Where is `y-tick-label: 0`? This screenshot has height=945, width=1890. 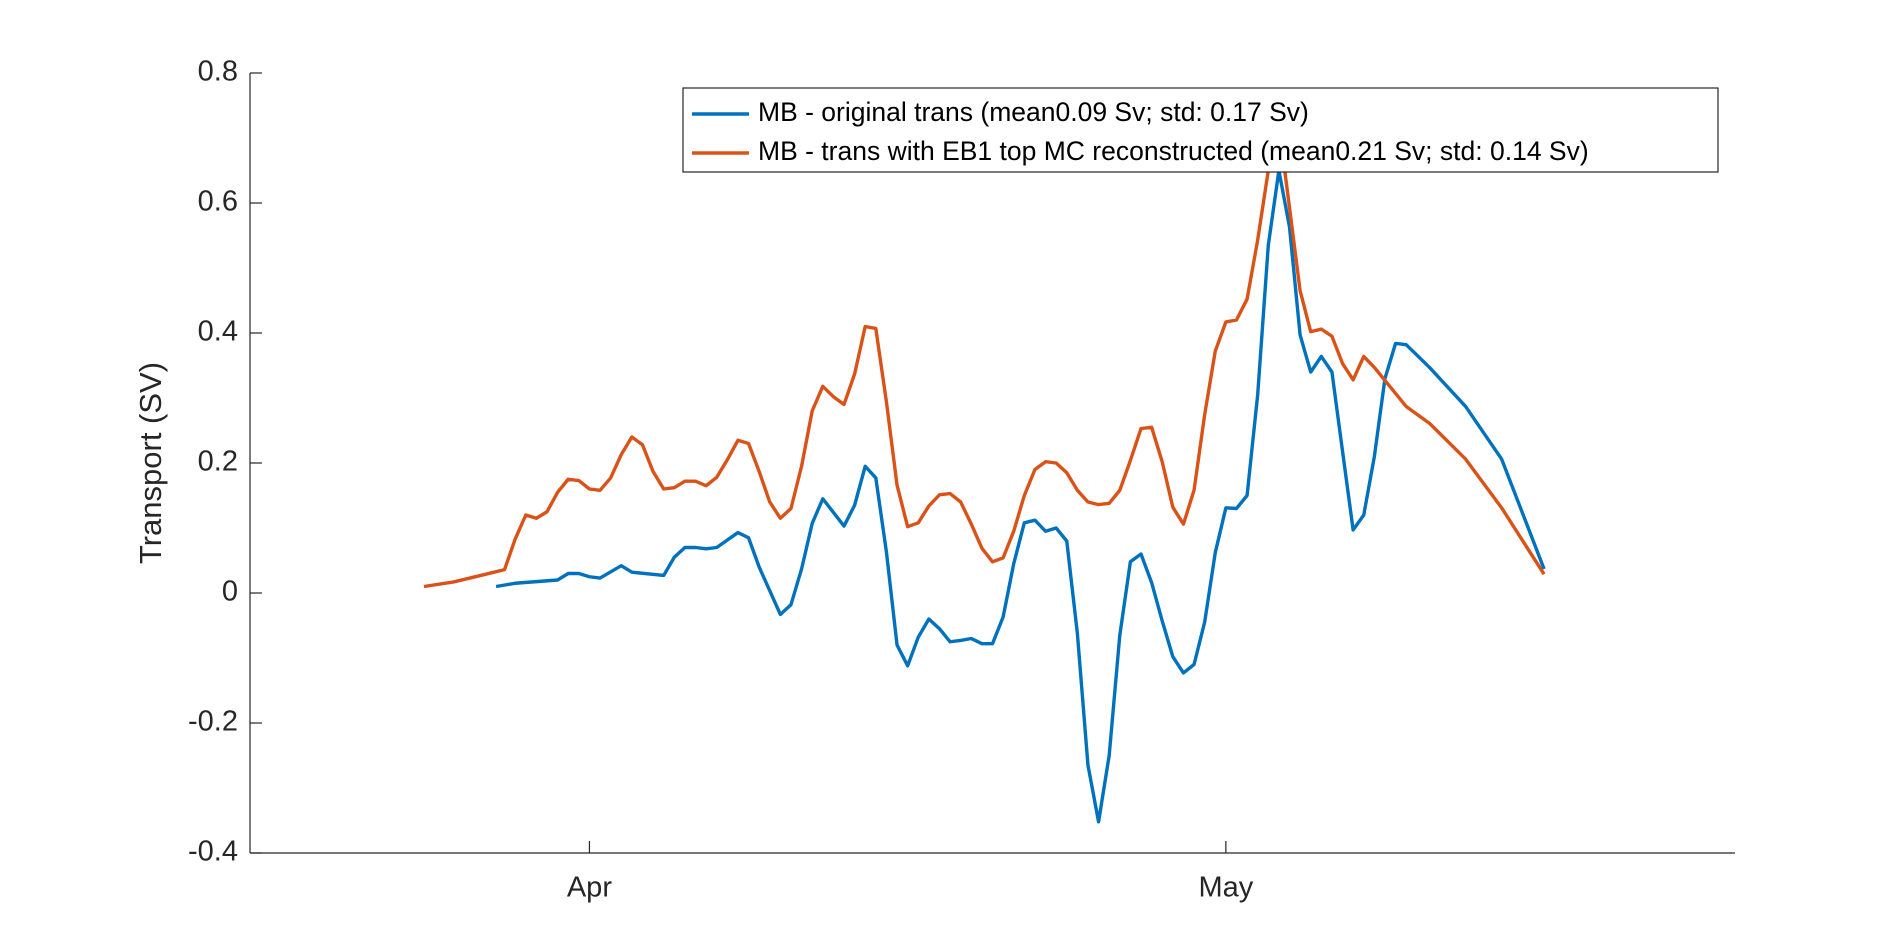 y-tick-label: 0 is located at coordinates (230, 592).